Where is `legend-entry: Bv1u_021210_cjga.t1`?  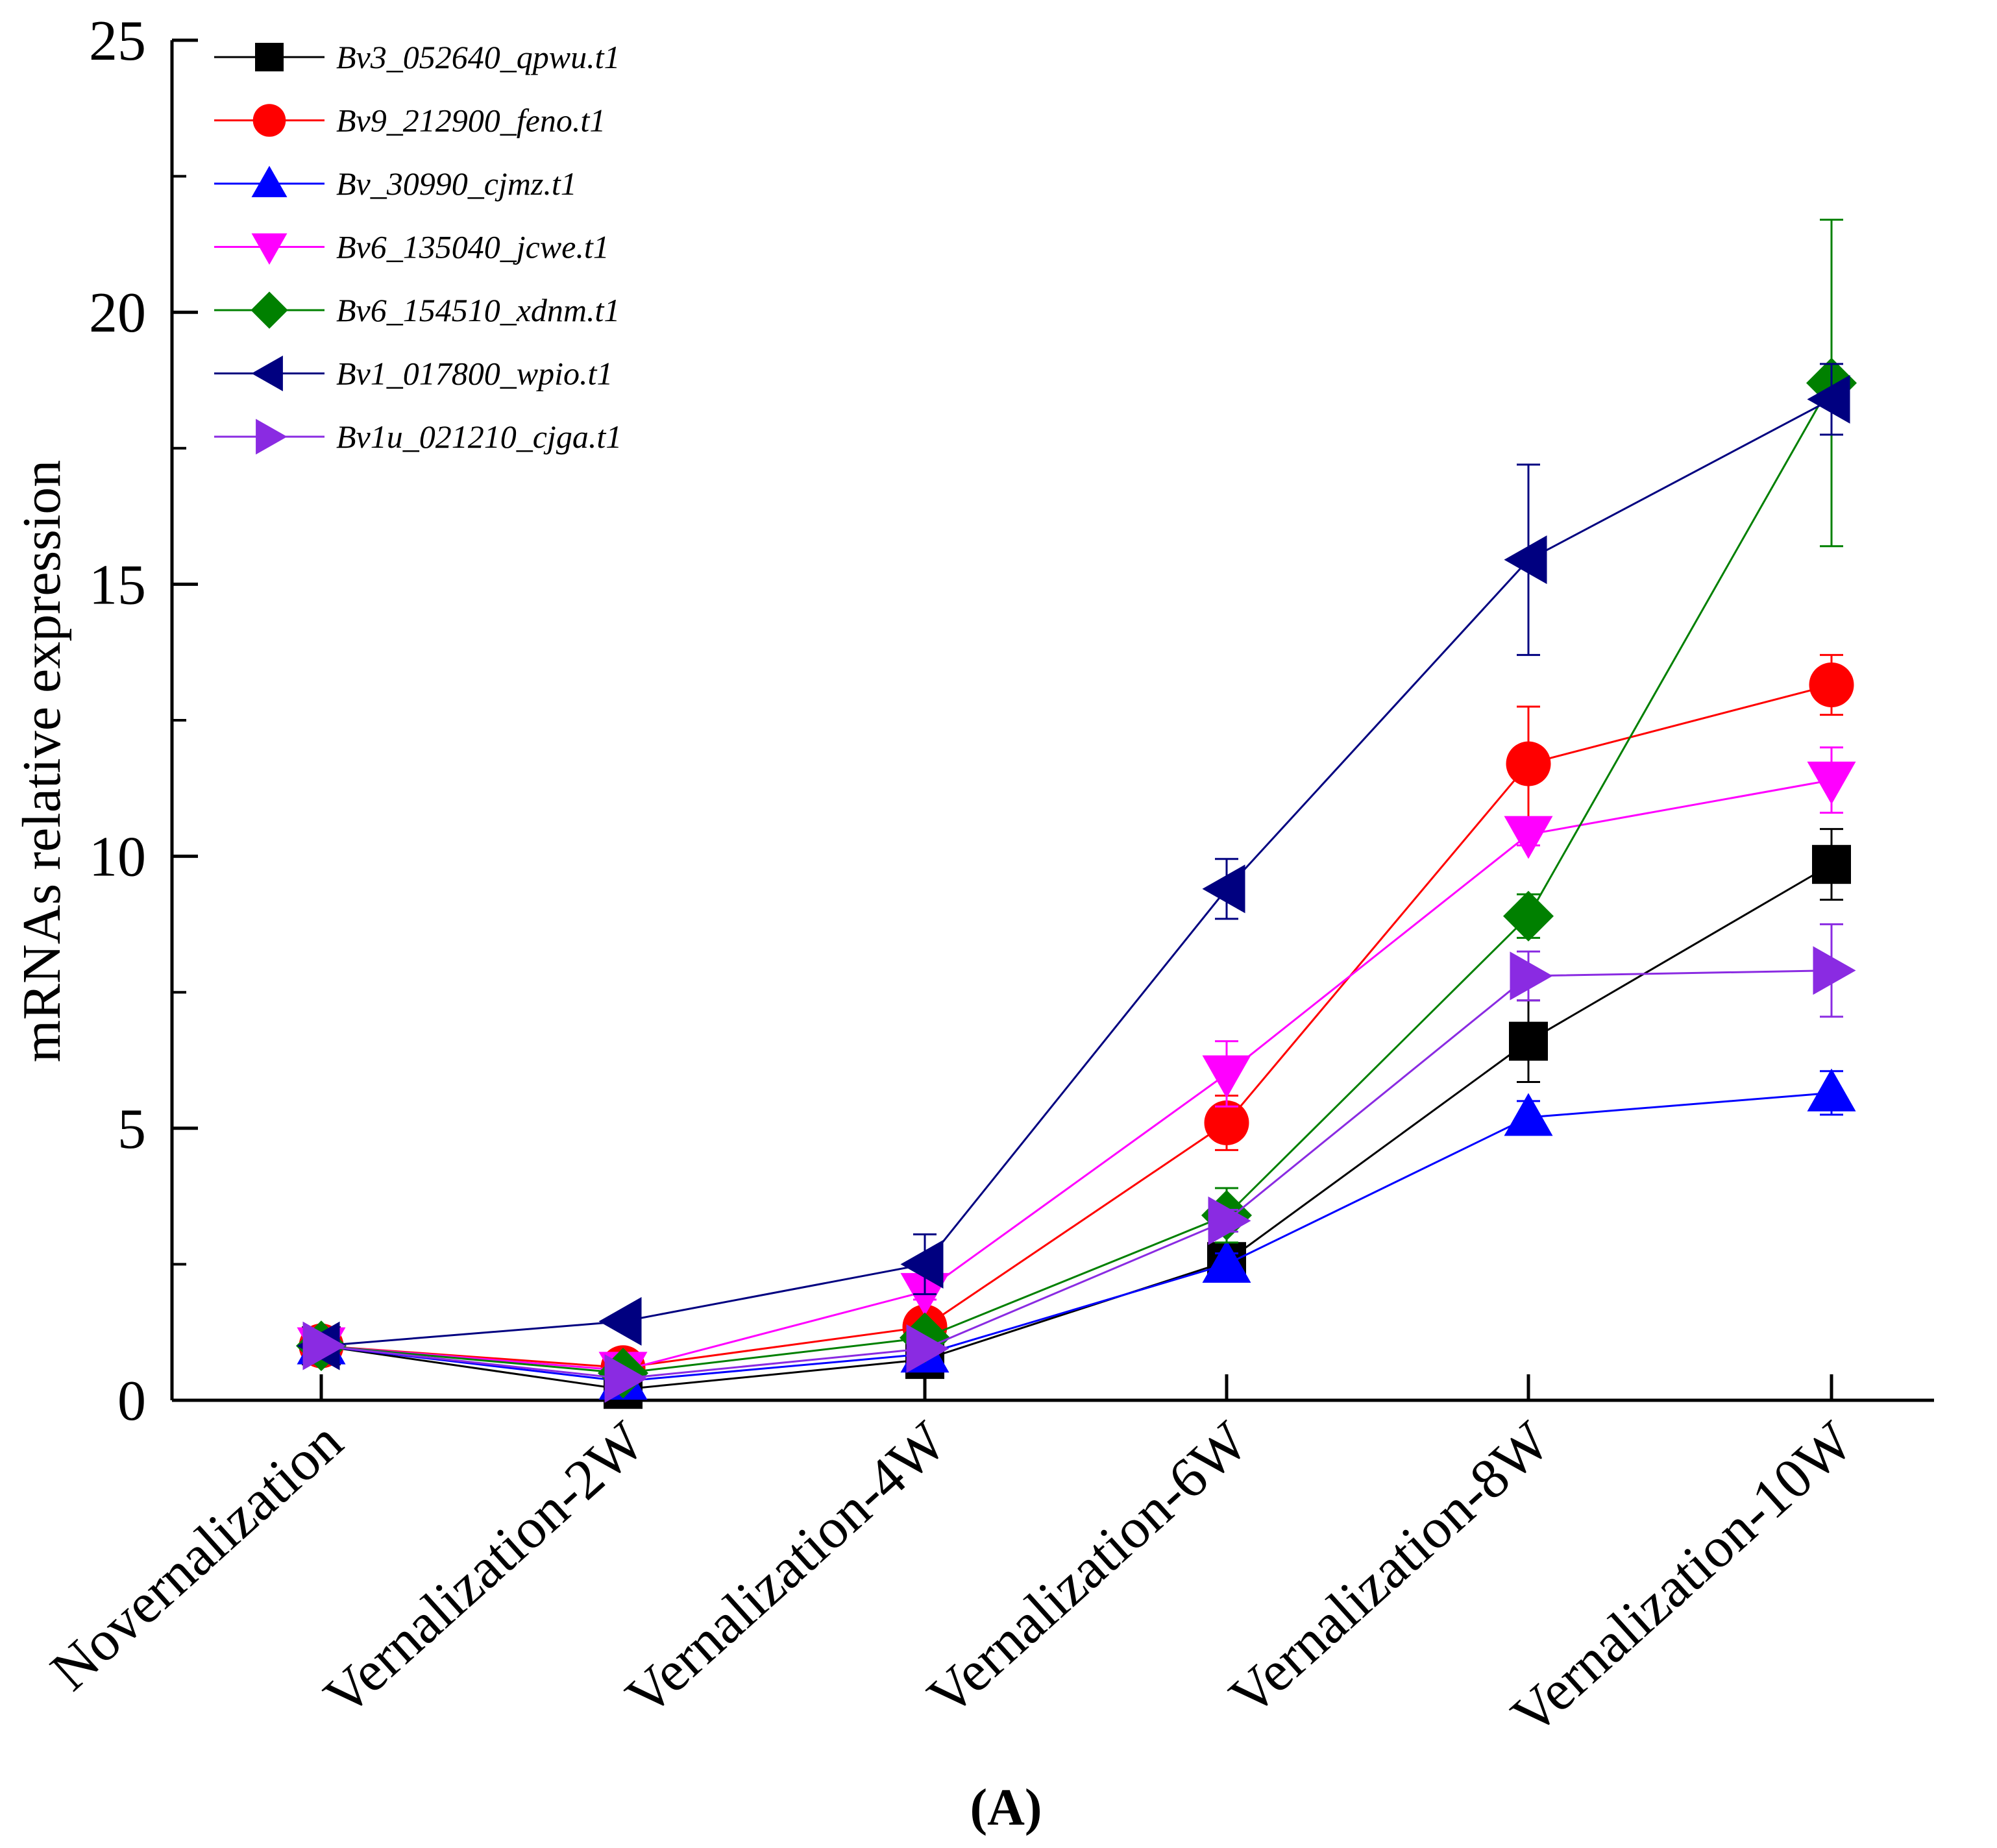 legend-entry: Bv1u_021210_cjga.t1 is located at coordinates (418, 437).